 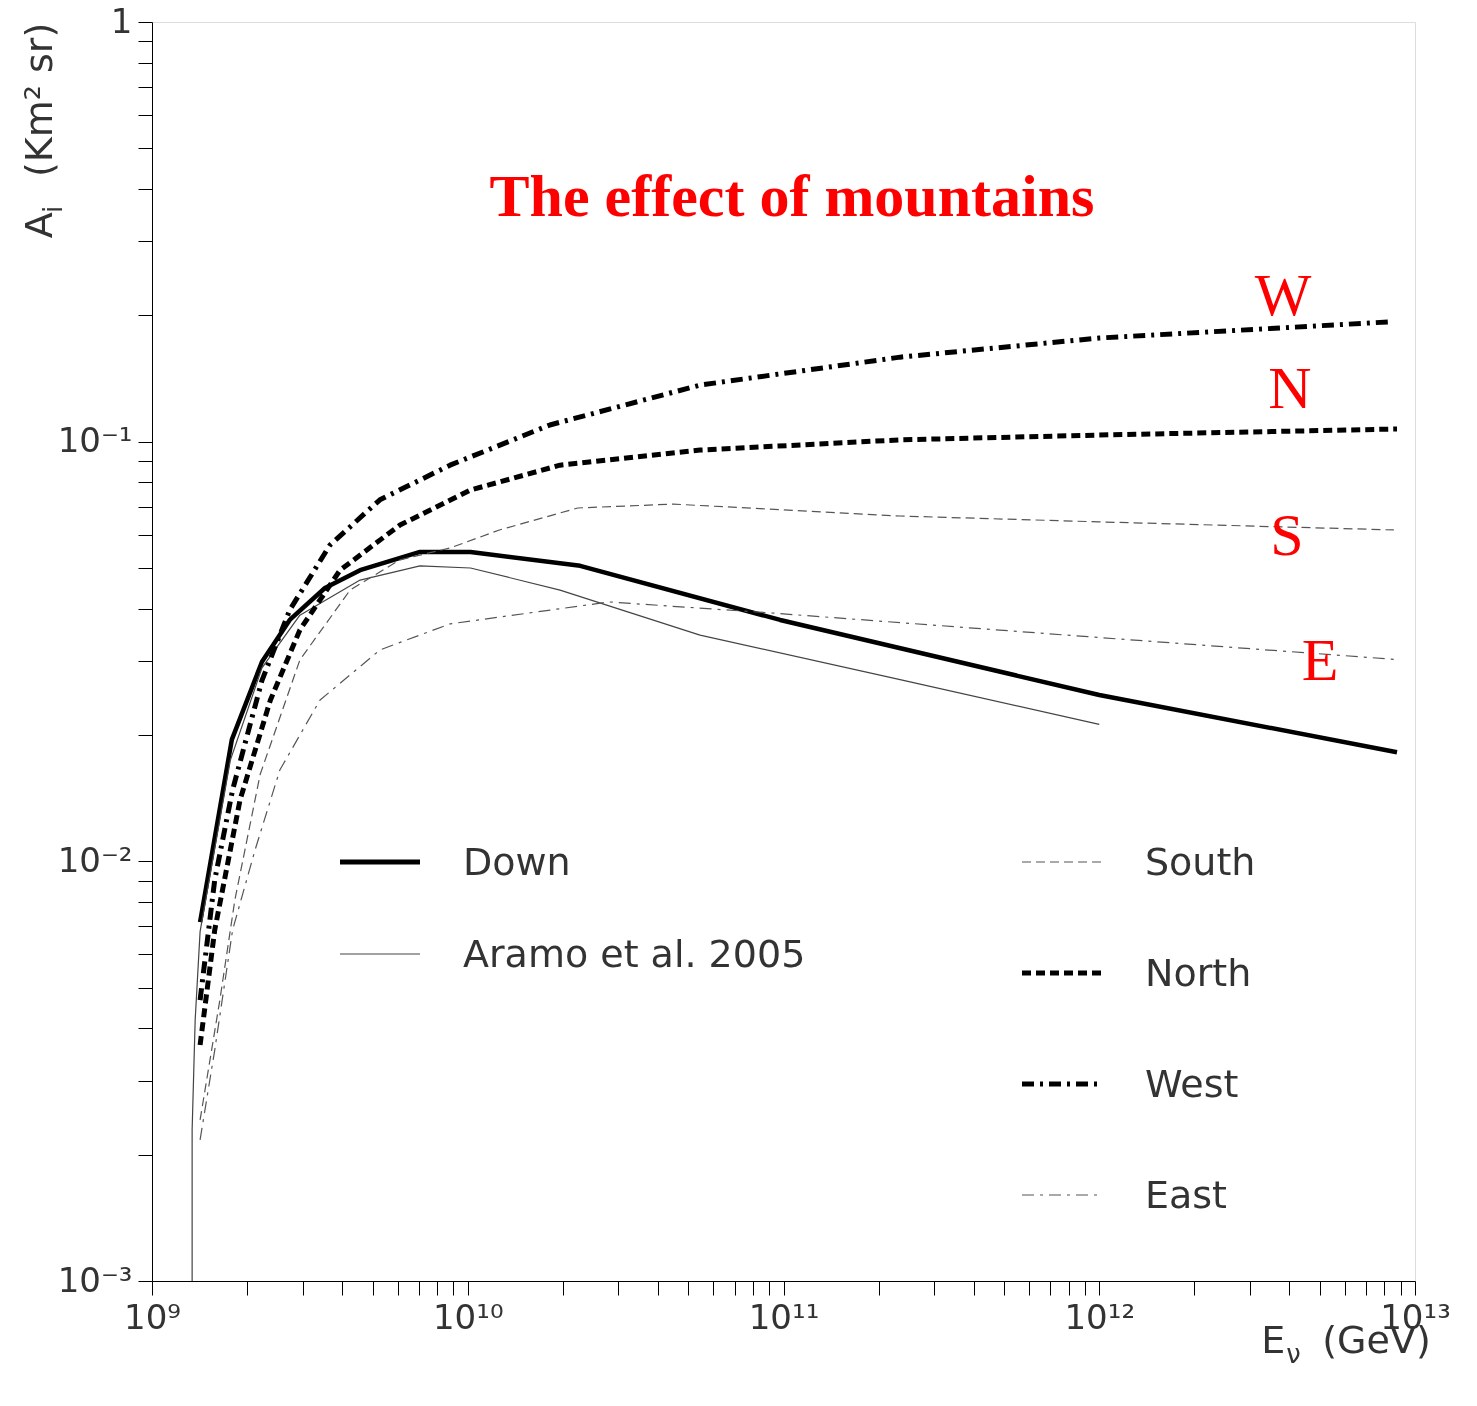 I want to click on y-tick-label: 1, so click(x=121, y=20).